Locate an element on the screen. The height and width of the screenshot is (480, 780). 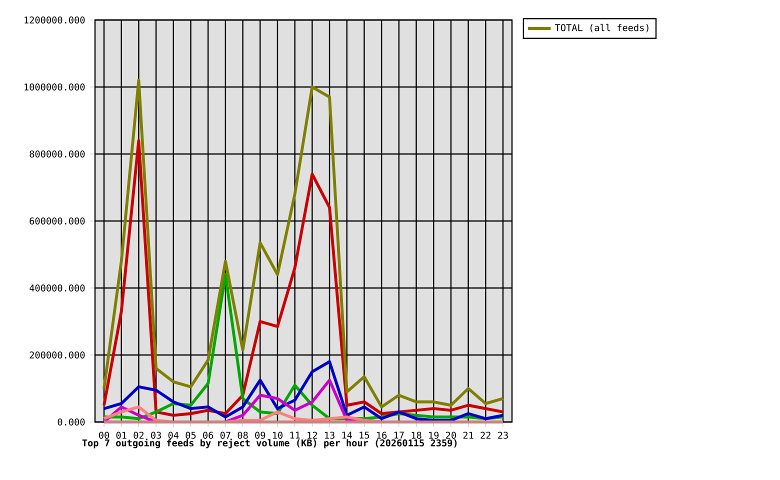
y-tick-label: 200000.000 is located at coordinates (57, 355).